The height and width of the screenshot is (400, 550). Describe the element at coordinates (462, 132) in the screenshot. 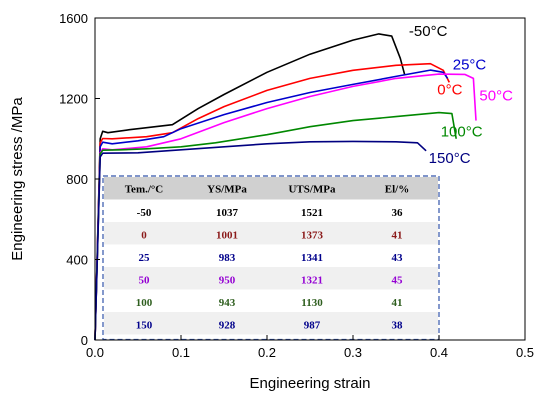

I see `series-label: 100°C` at that location.